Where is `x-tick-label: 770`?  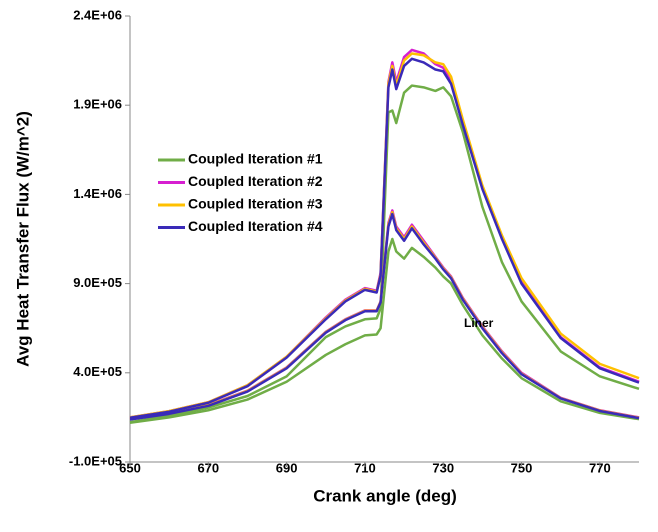 x-tick-label: 770 is located at coordinates (600, 467).